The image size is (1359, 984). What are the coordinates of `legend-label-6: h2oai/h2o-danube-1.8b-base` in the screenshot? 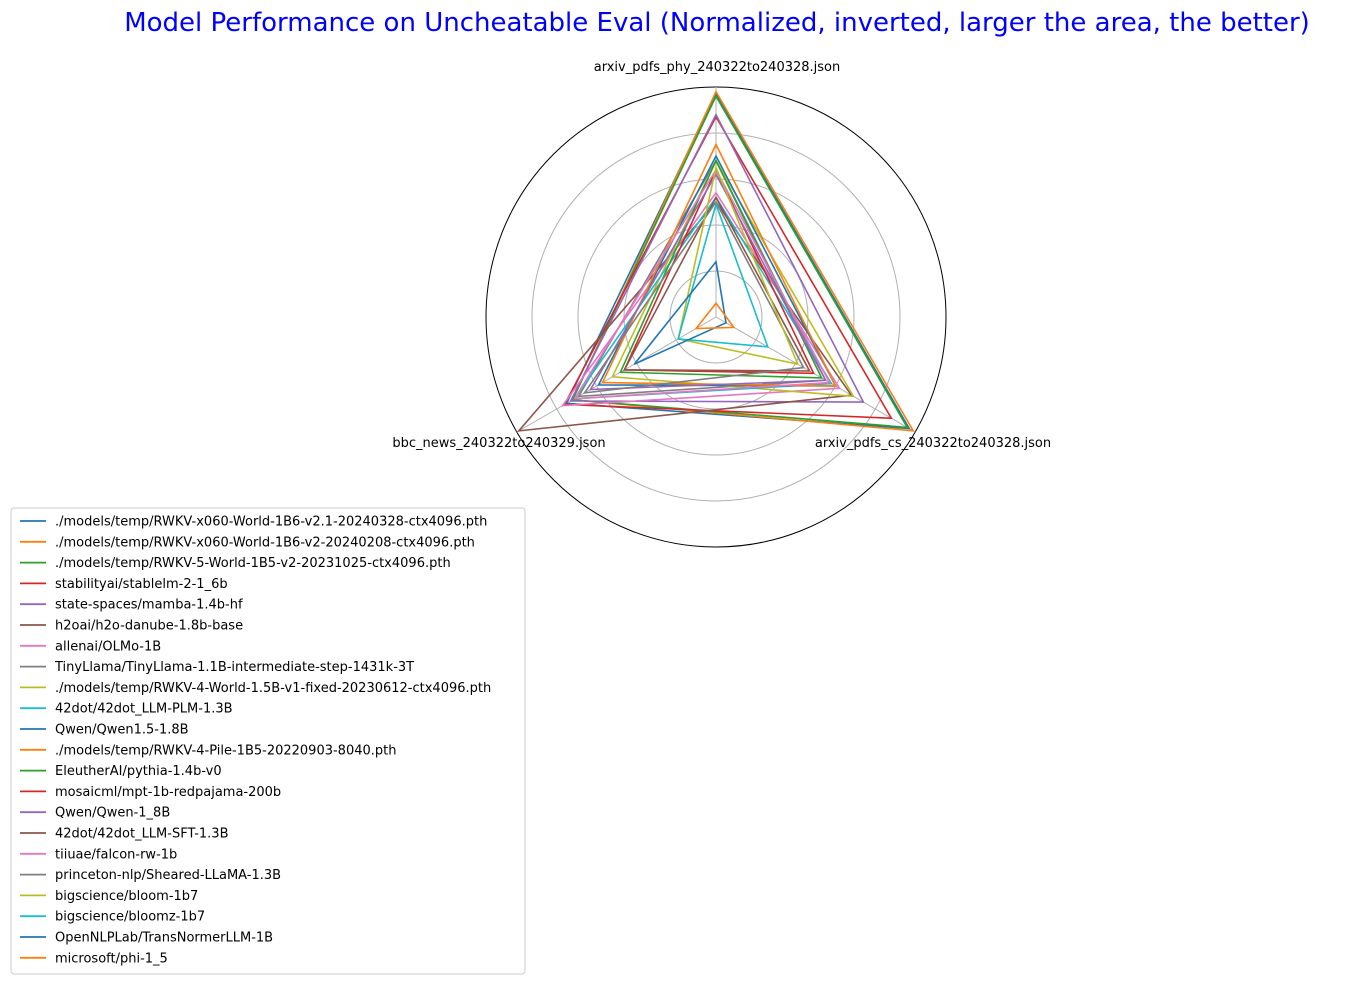 It's located at (149, 626).